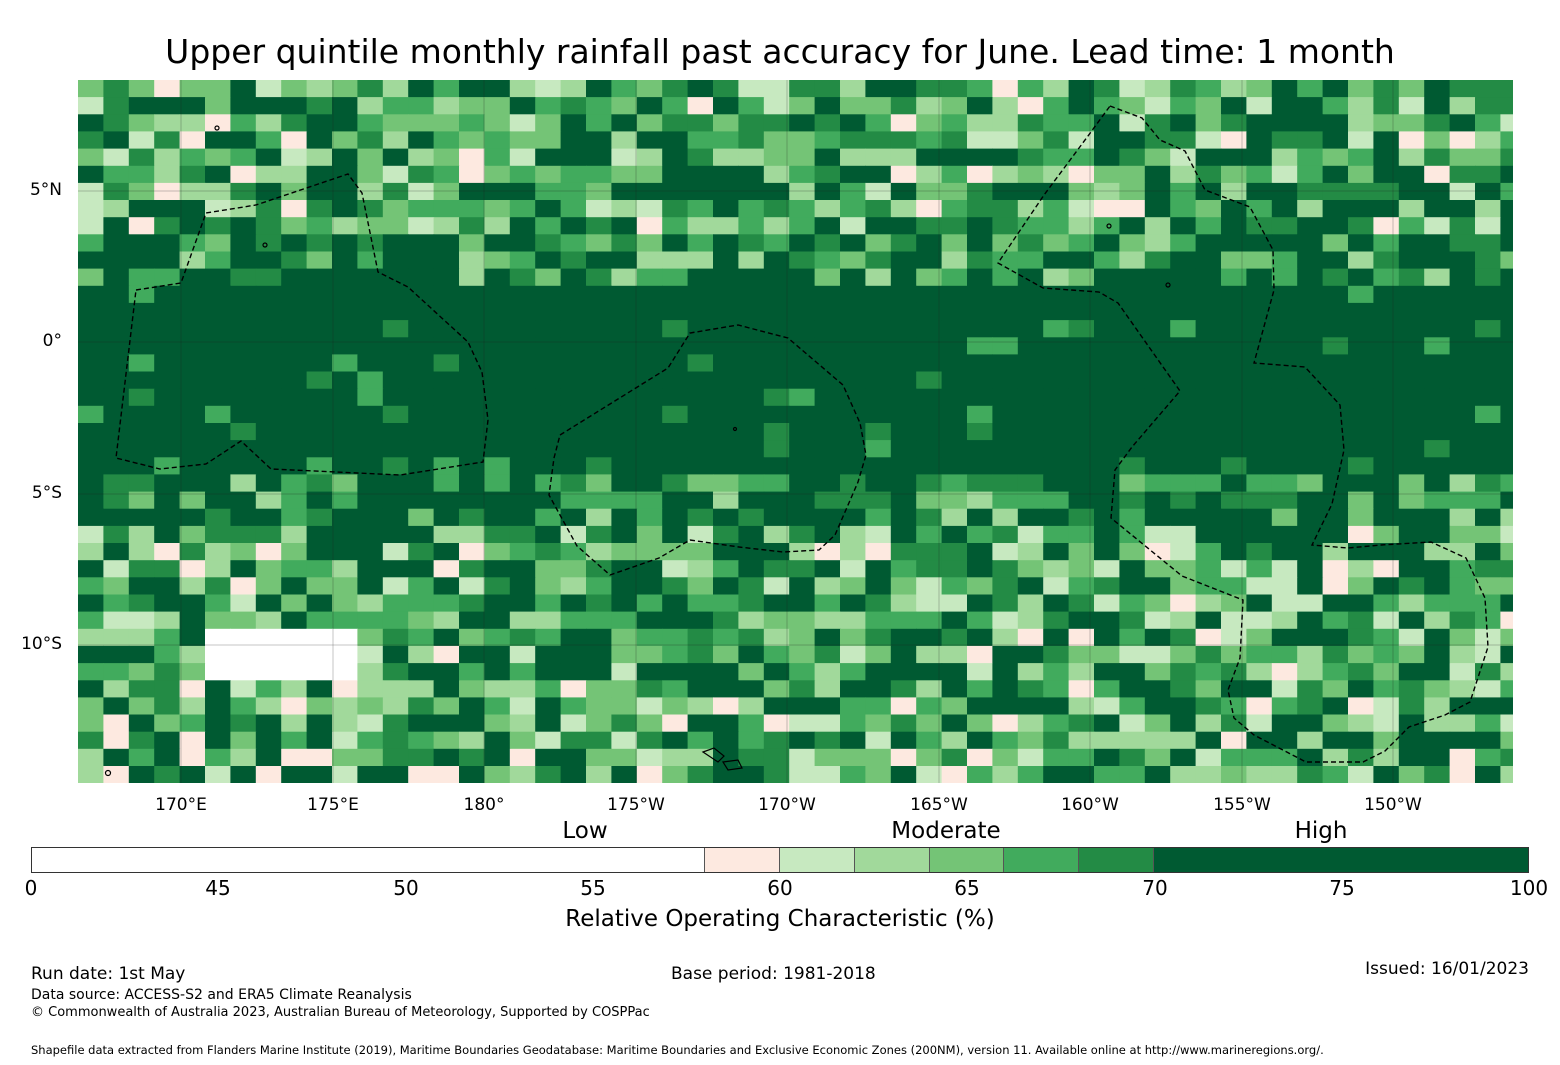  I want to click on lat-label: 0°, so click(52, 341).